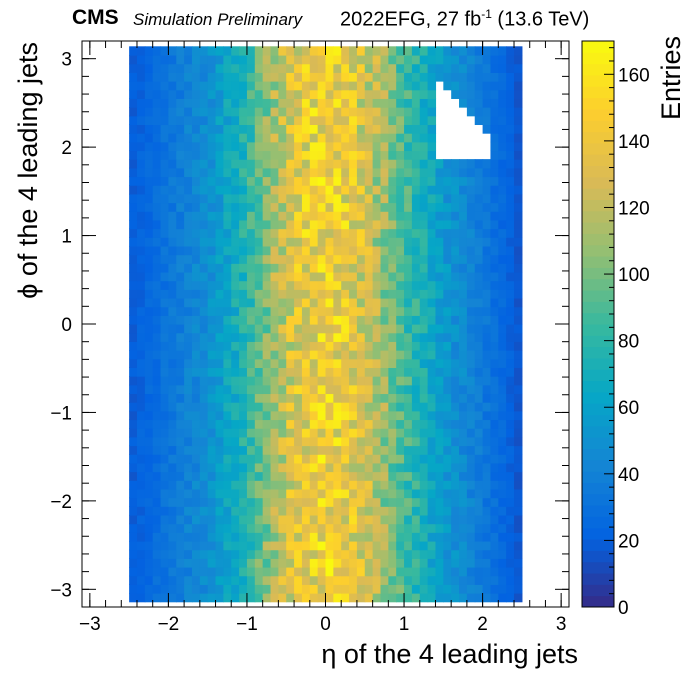 The width and height of the screenshot is (698, 676). I want to click on y-tick-label: 3, so click(66, 60).